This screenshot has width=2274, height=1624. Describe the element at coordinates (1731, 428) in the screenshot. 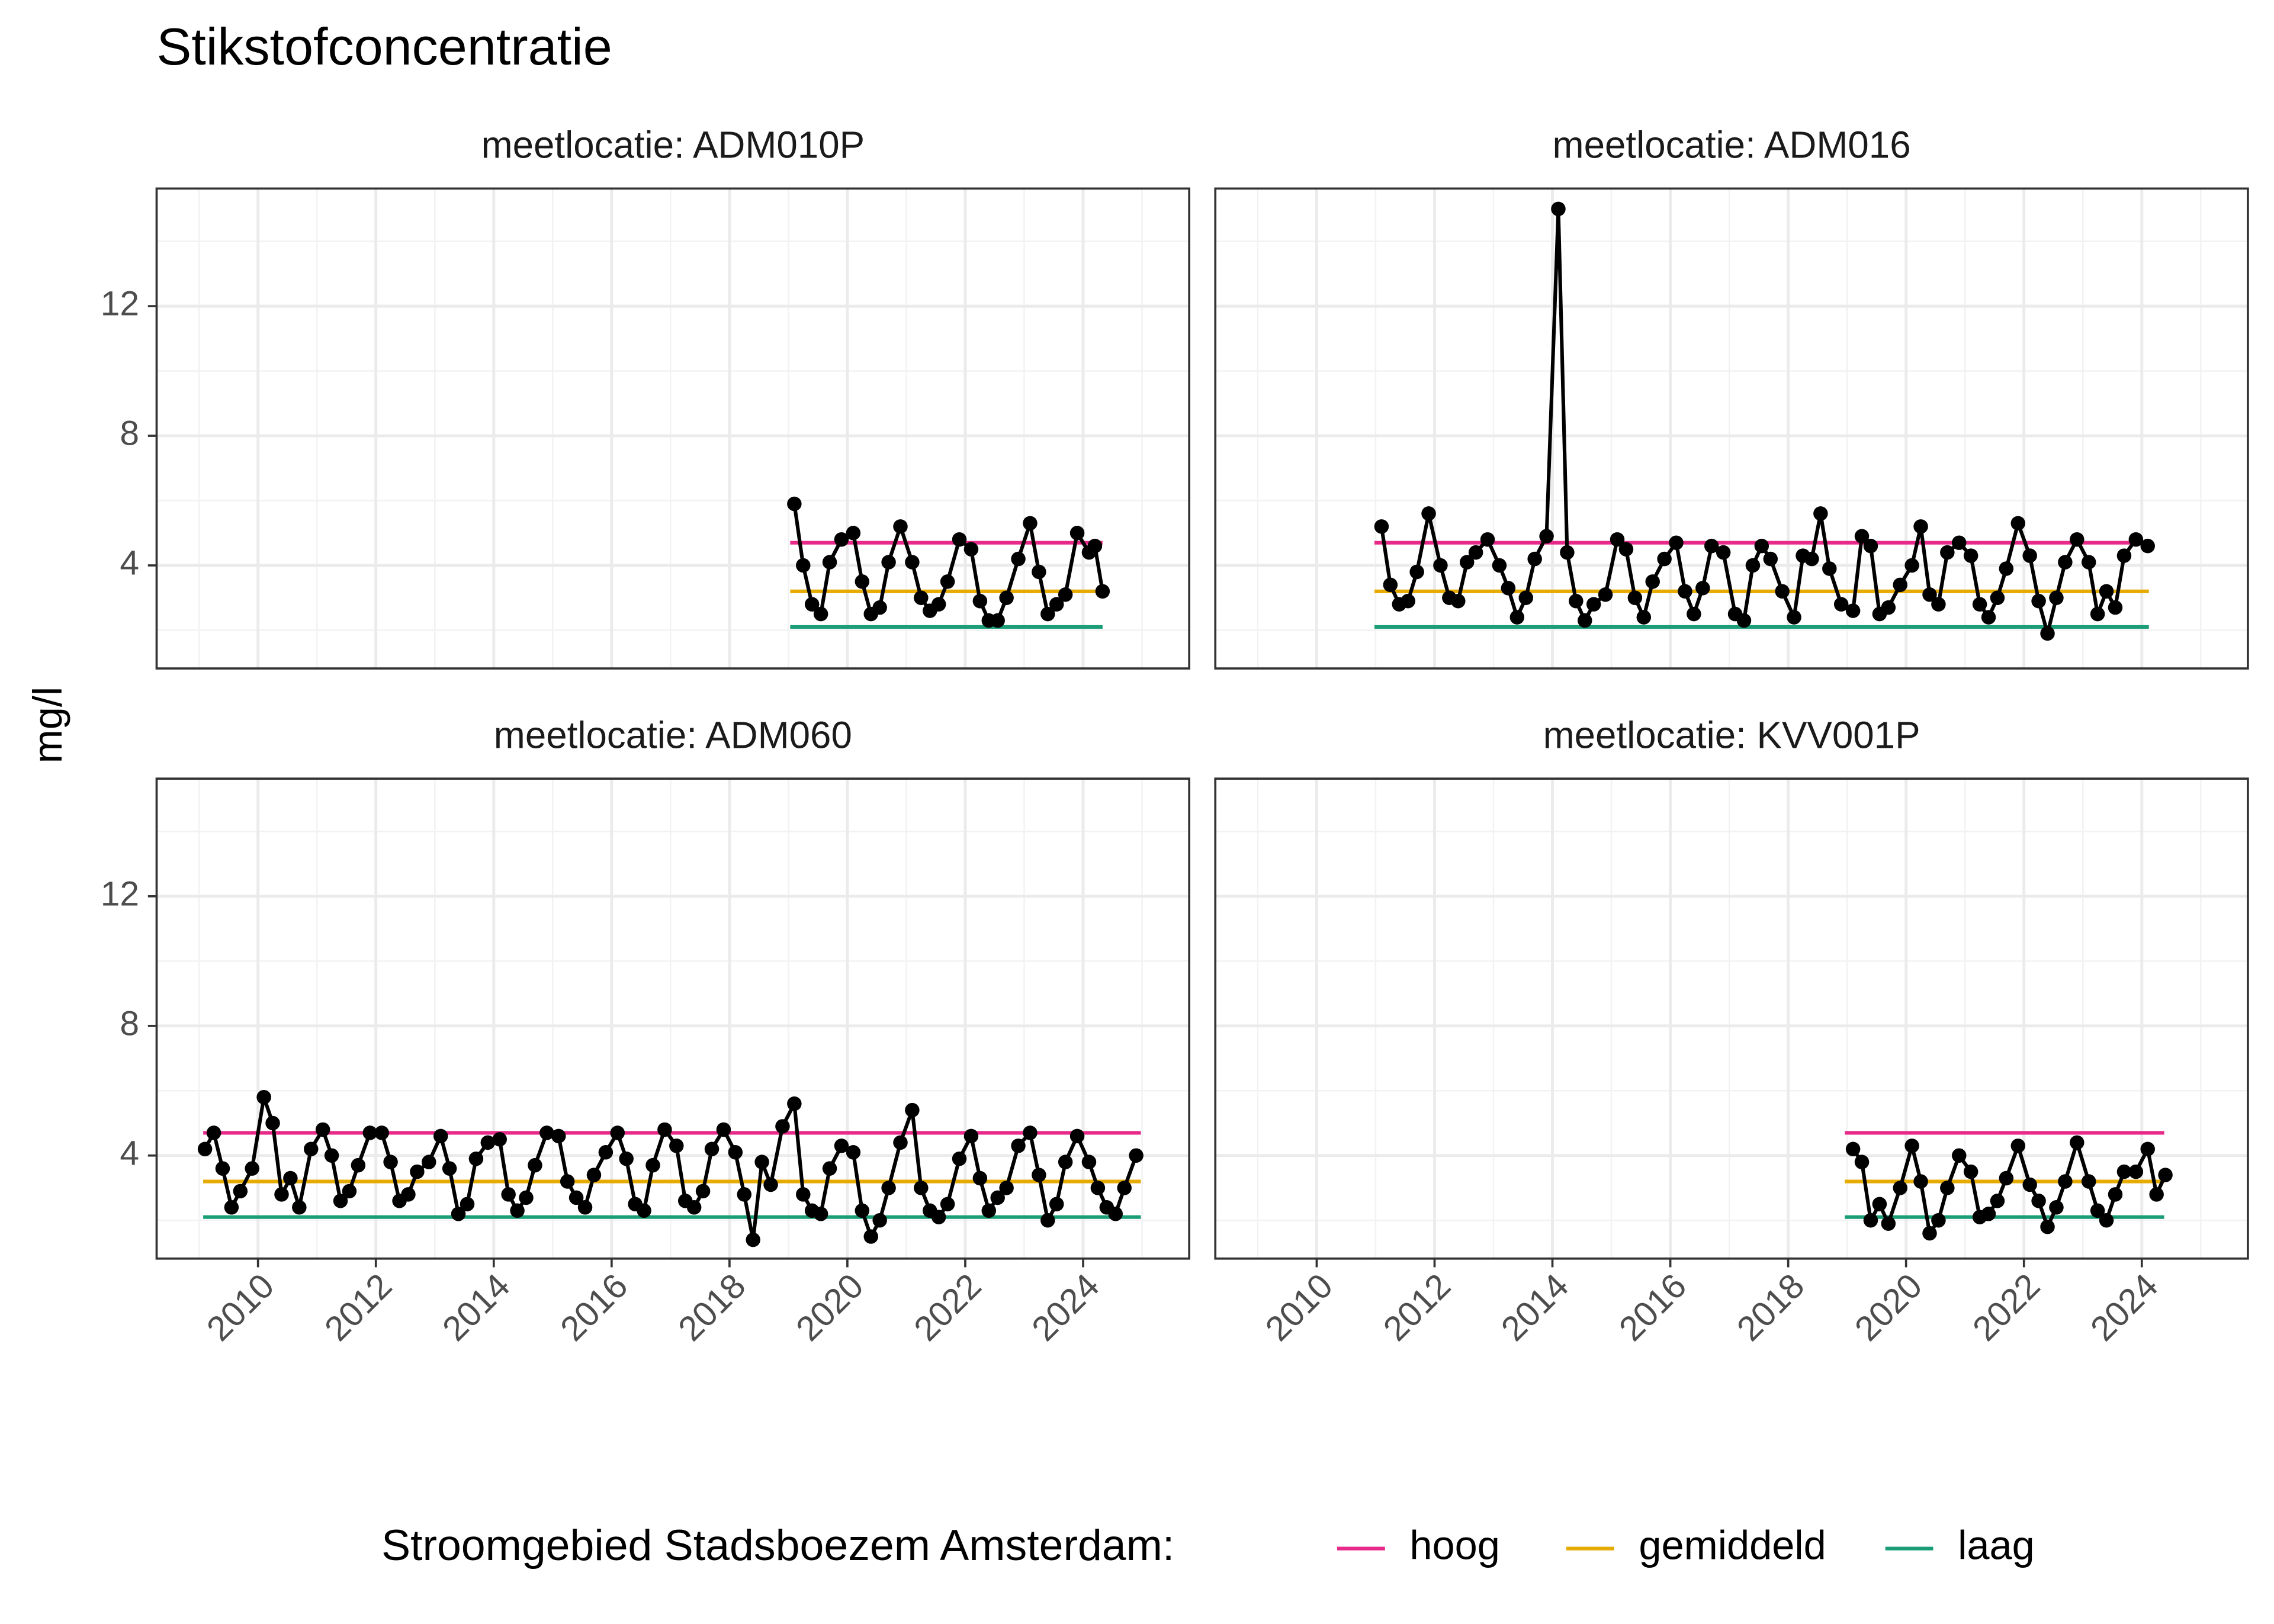

I see `panel-border` at that location.